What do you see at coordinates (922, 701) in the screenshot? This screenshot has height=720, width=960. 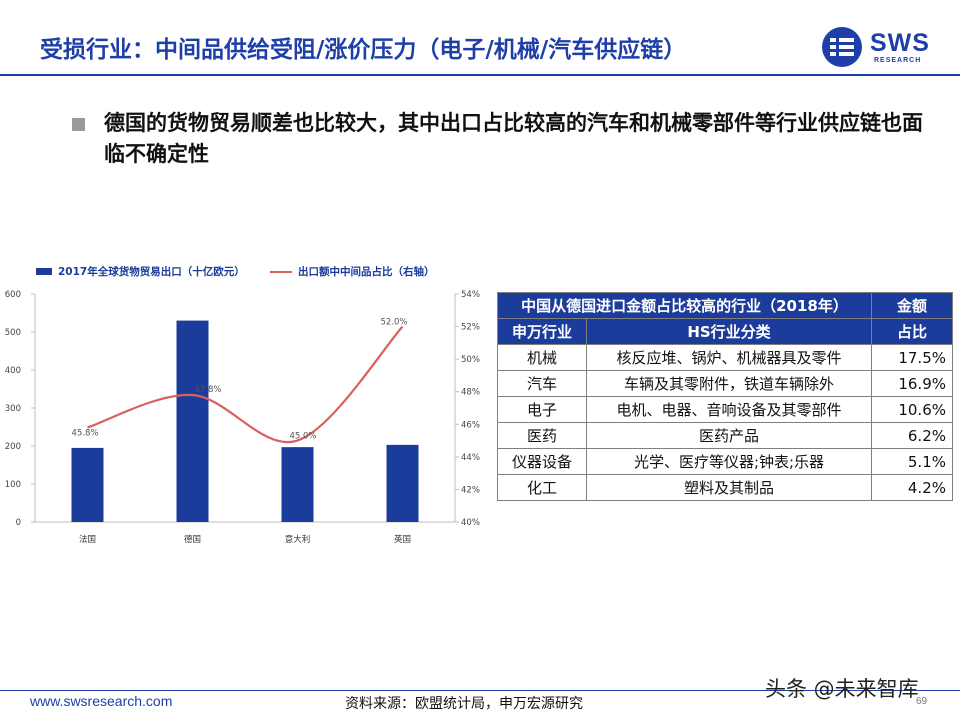 I see `page-number: 69` at bounding box center [922, 701].